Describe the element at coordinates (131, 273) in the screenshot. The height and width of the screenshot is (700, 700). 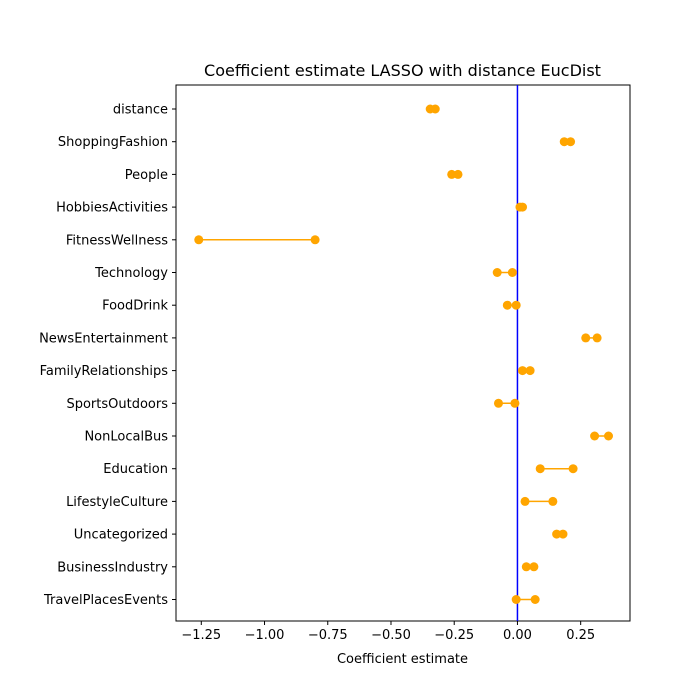
I see `y-tick-label: Technology` at that location.